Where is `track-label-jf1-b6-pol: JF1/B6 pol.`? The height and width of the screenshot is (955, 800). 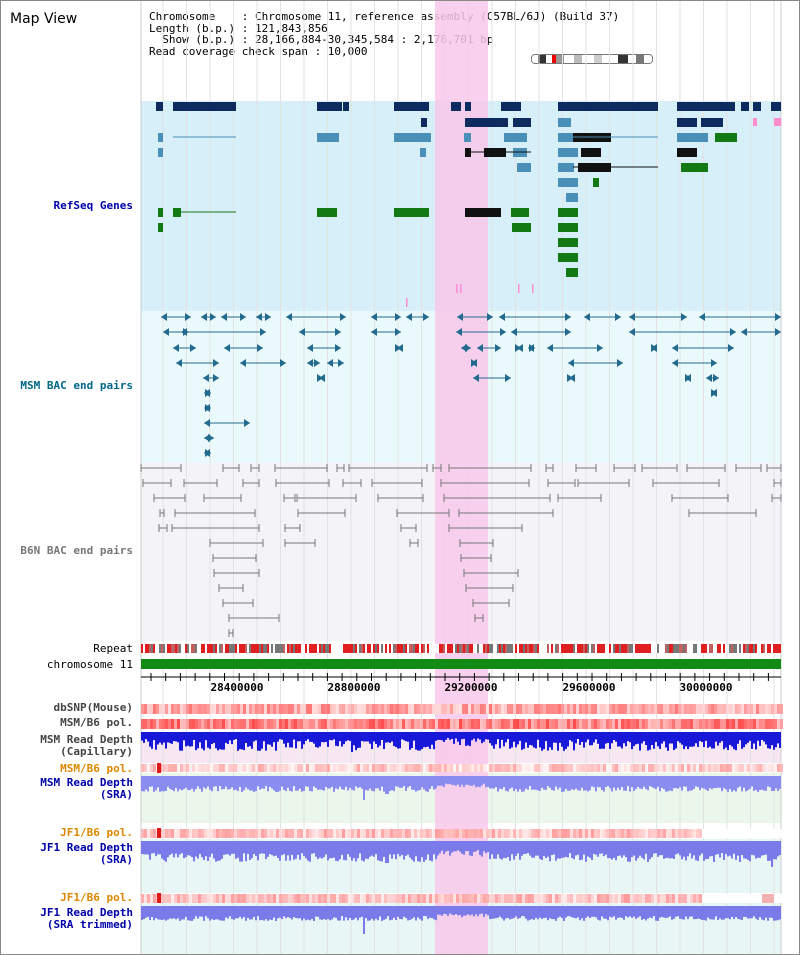 track-label-jf1-b6-pol: JF1/B6 pol. is located at coordinates (96, 832).